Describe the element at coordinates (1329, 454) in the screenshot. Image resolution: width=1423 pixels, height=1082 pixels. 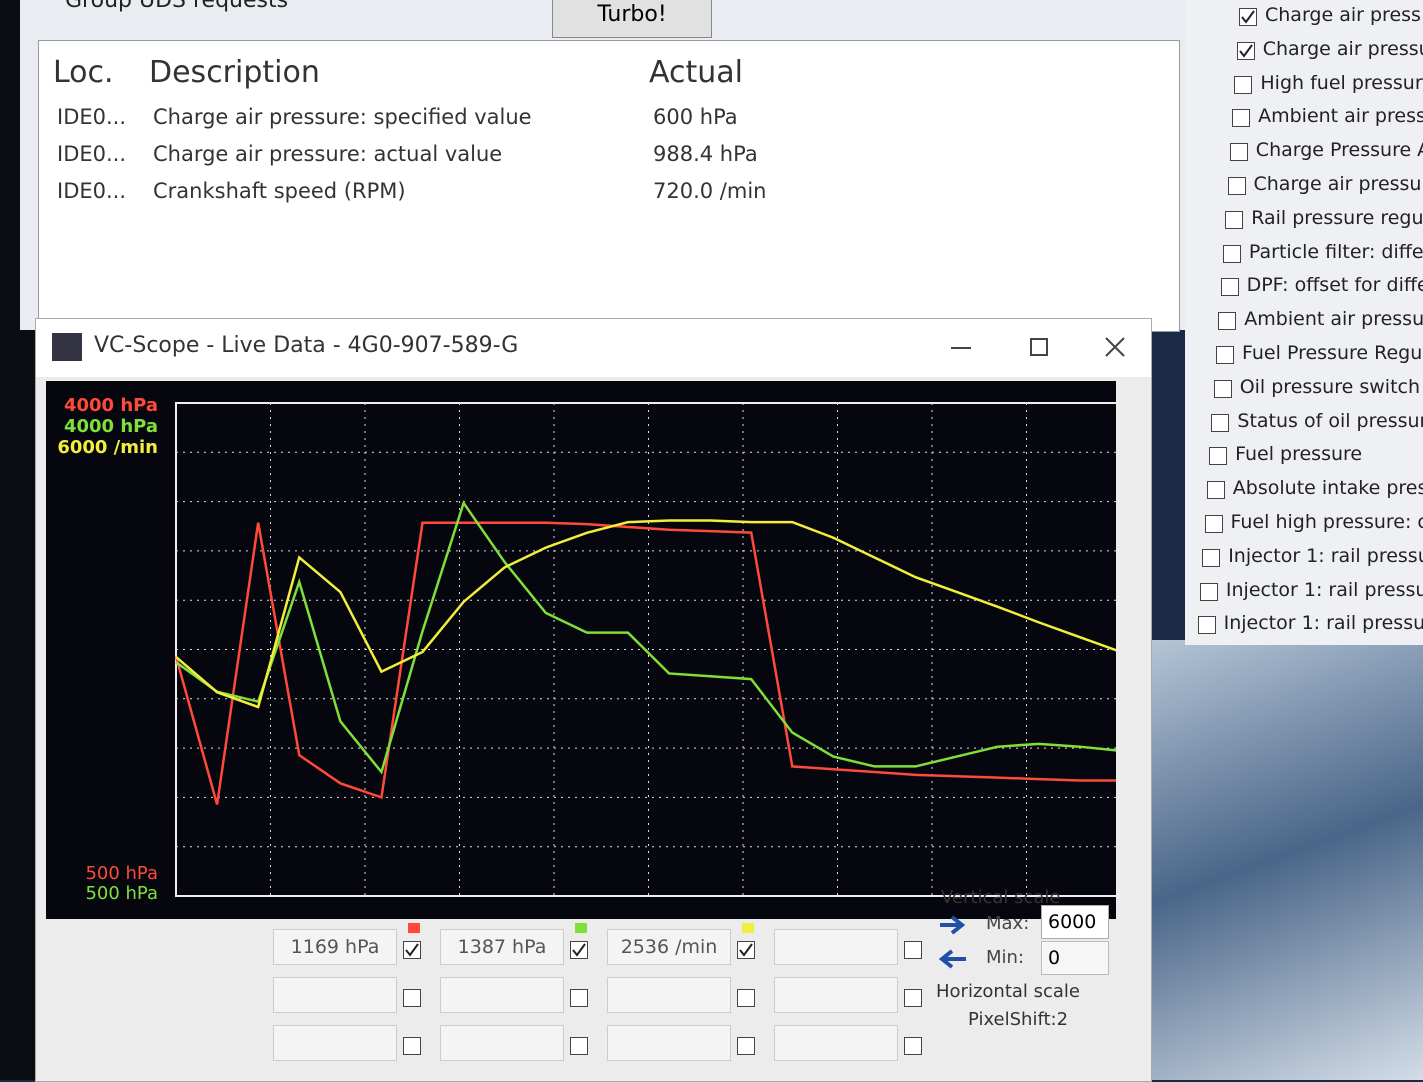
I see `signal-label: Fuel pressure` at that location.